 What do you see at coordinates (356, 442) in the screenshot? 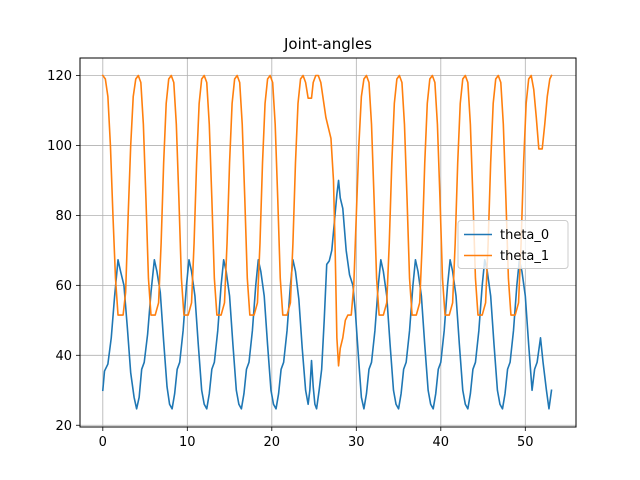
I see `x-tick-label: 30` at bounding box center [356, 442].